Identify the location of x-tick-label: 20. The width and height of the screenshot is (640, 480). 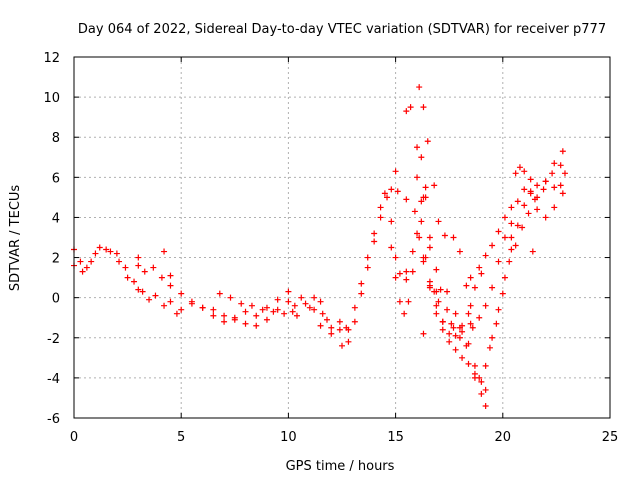
(503, 437).